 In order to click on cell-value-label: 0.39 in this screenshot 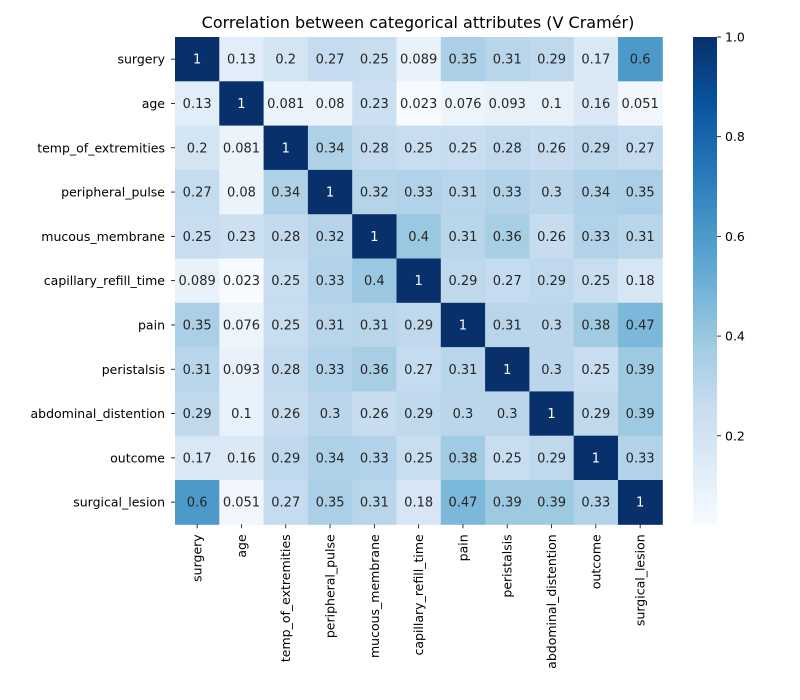, I will do `click(551, 503)`.